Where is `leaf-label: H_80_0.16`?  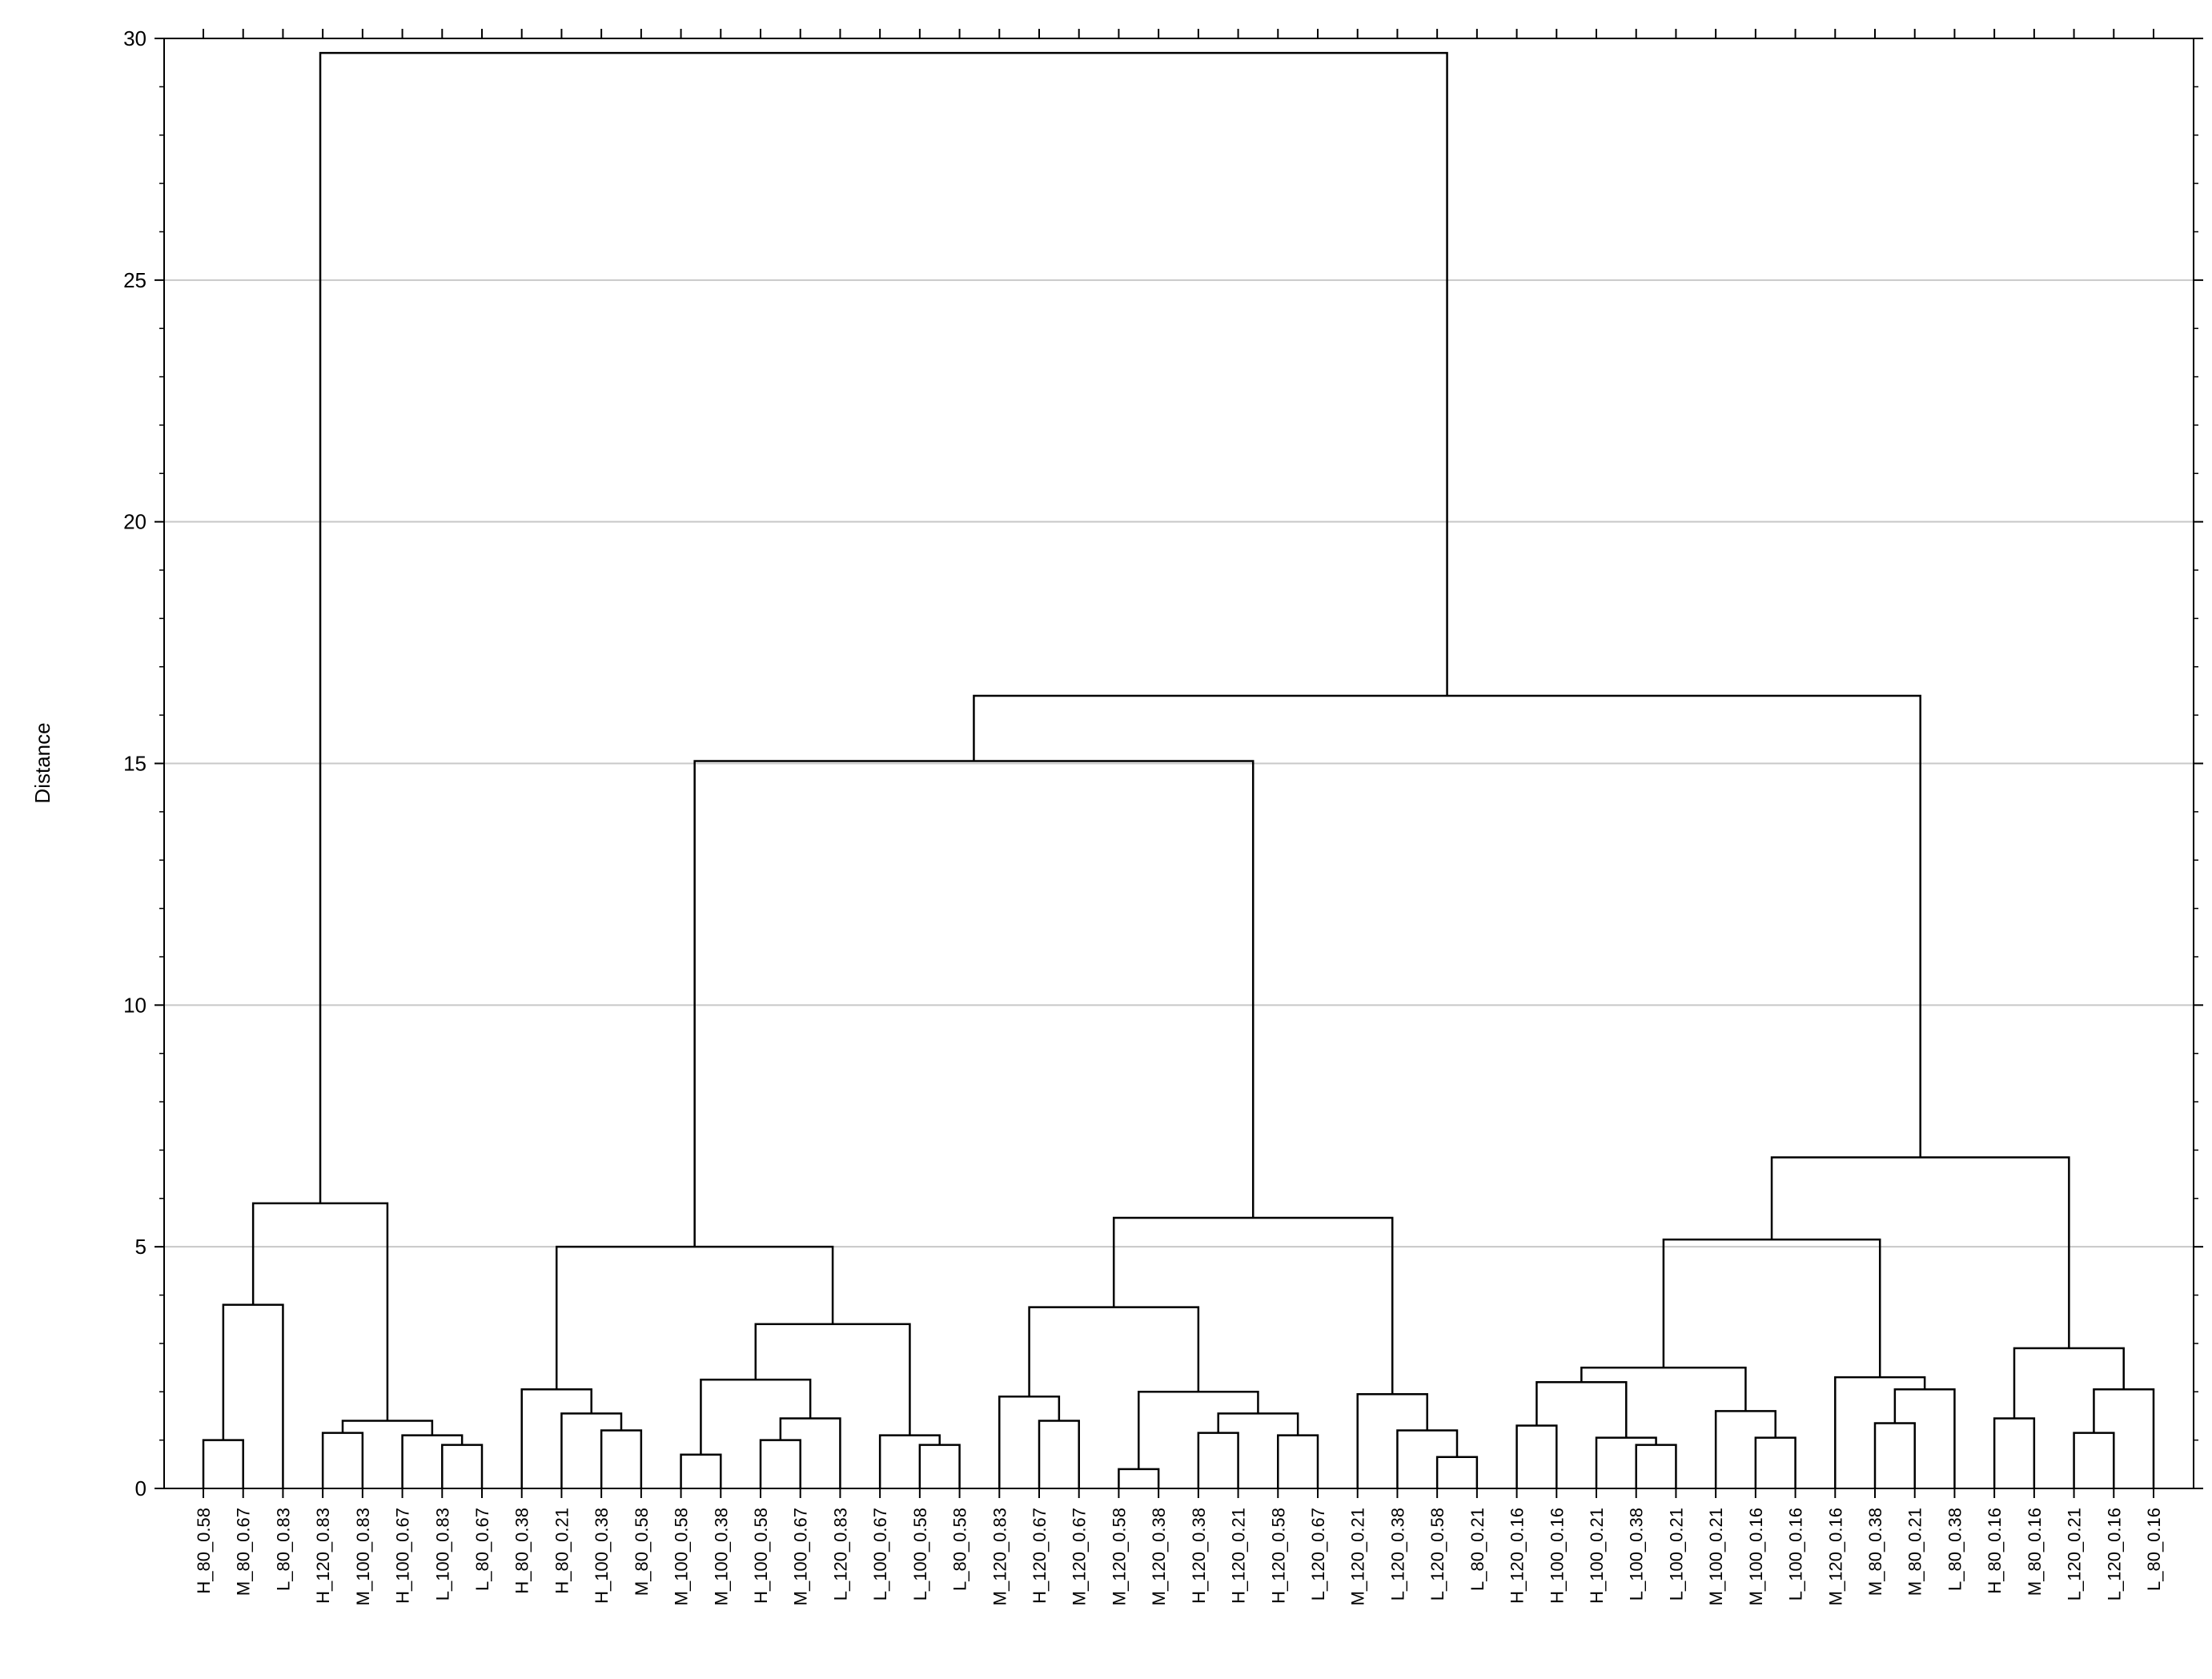 leaf-label: H_80_0.16 is located at coordinates (1995, 1551).